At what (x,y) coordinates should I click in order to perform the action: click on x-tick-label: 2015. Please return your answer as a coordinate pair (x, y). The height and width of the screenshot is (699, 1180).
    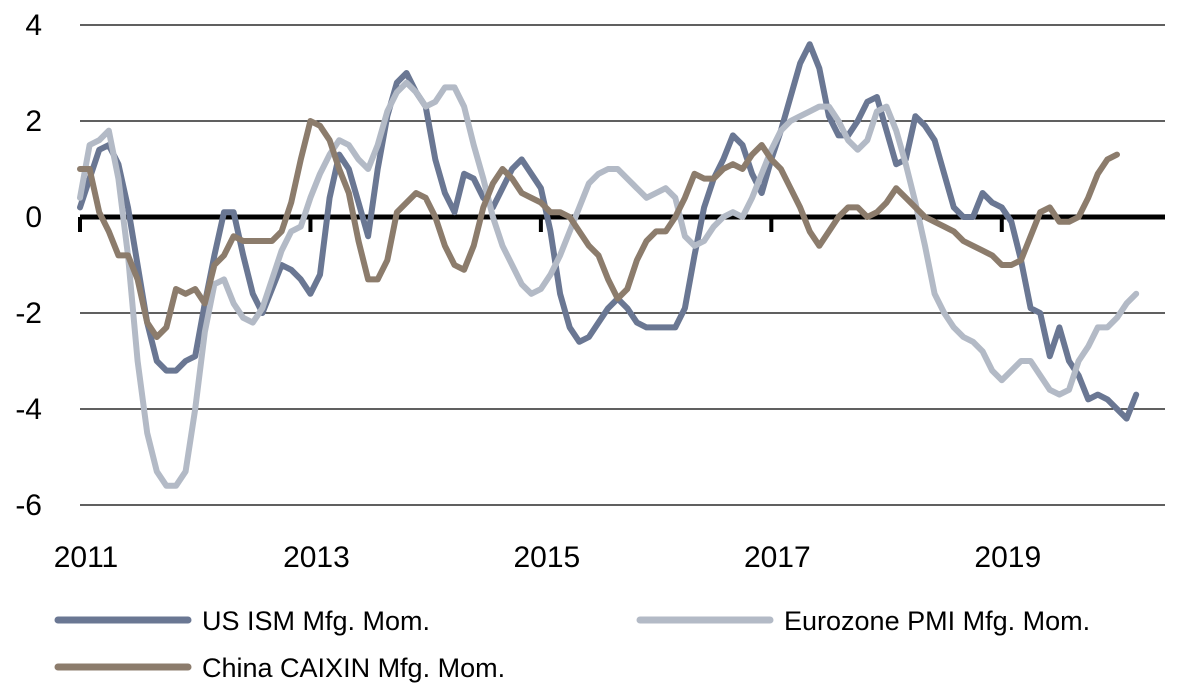
    Looking at the image, I should click on (547, 557).